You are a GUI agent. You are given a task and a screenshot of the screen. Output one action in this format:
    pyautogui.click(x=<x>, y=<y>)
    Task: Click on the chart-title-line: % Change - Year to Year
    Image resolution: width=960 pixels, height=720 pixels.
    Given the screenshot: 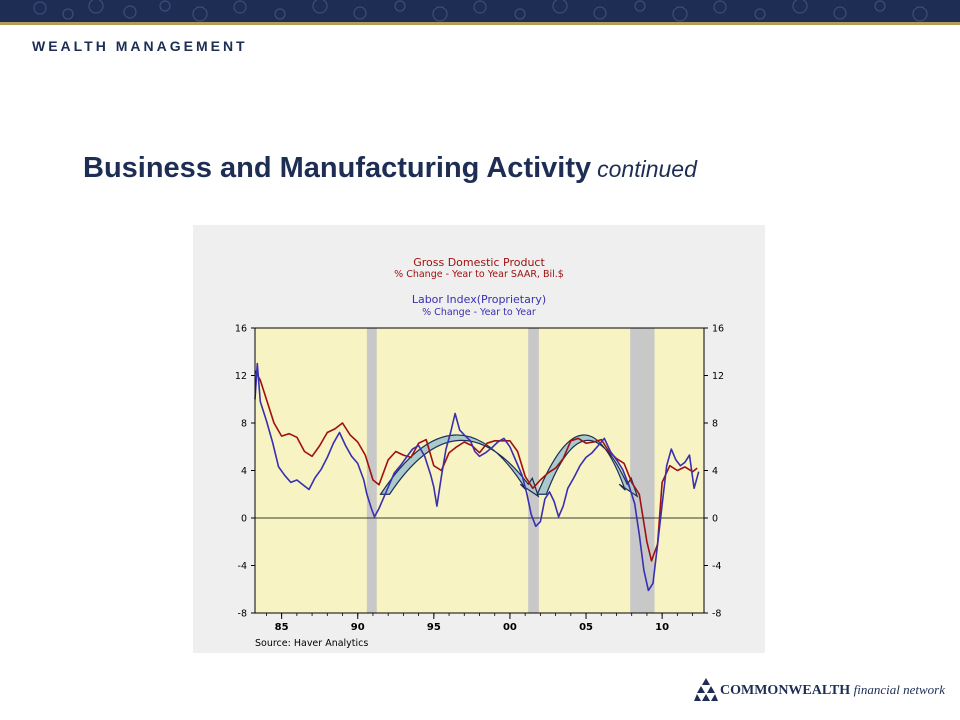 What is the action you would take?
    pyautogui.click(x=479, y=312)
    